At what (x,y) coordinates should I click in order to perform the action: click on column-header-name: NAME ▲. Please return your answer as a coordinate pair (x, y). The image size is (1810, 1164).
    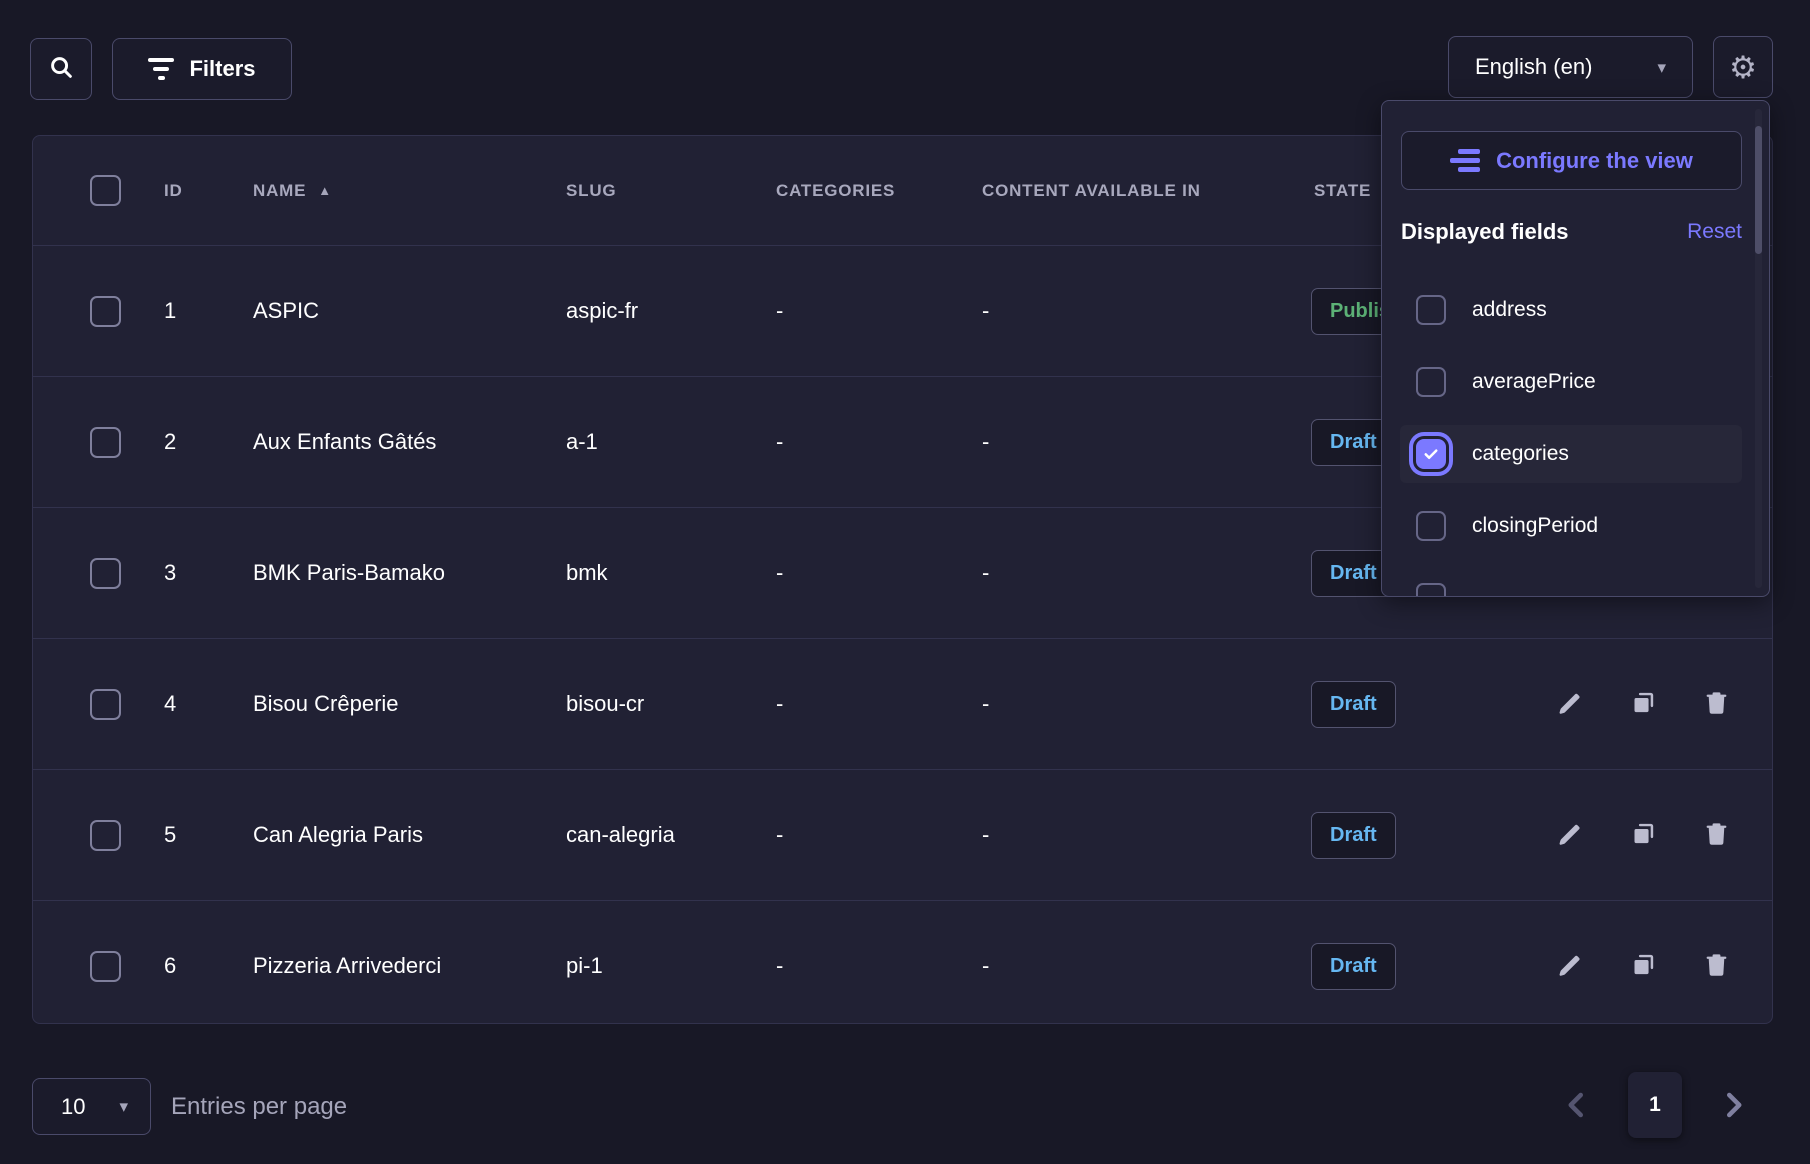
    Looking at the image, I should click on (292, 190).